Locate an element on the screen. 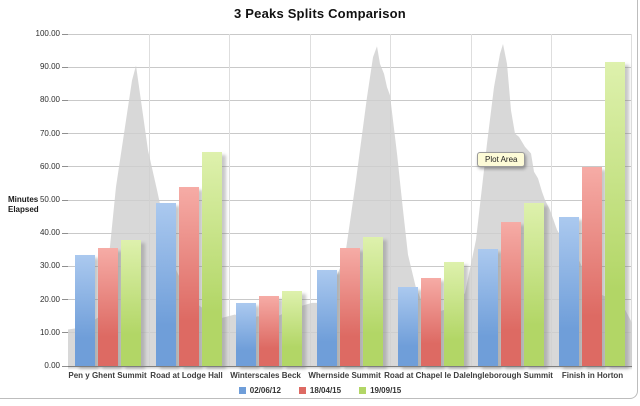 This screenshot has width=640, height=406. bar-19-09-15-cat5 is located at coordinates (534, 284).